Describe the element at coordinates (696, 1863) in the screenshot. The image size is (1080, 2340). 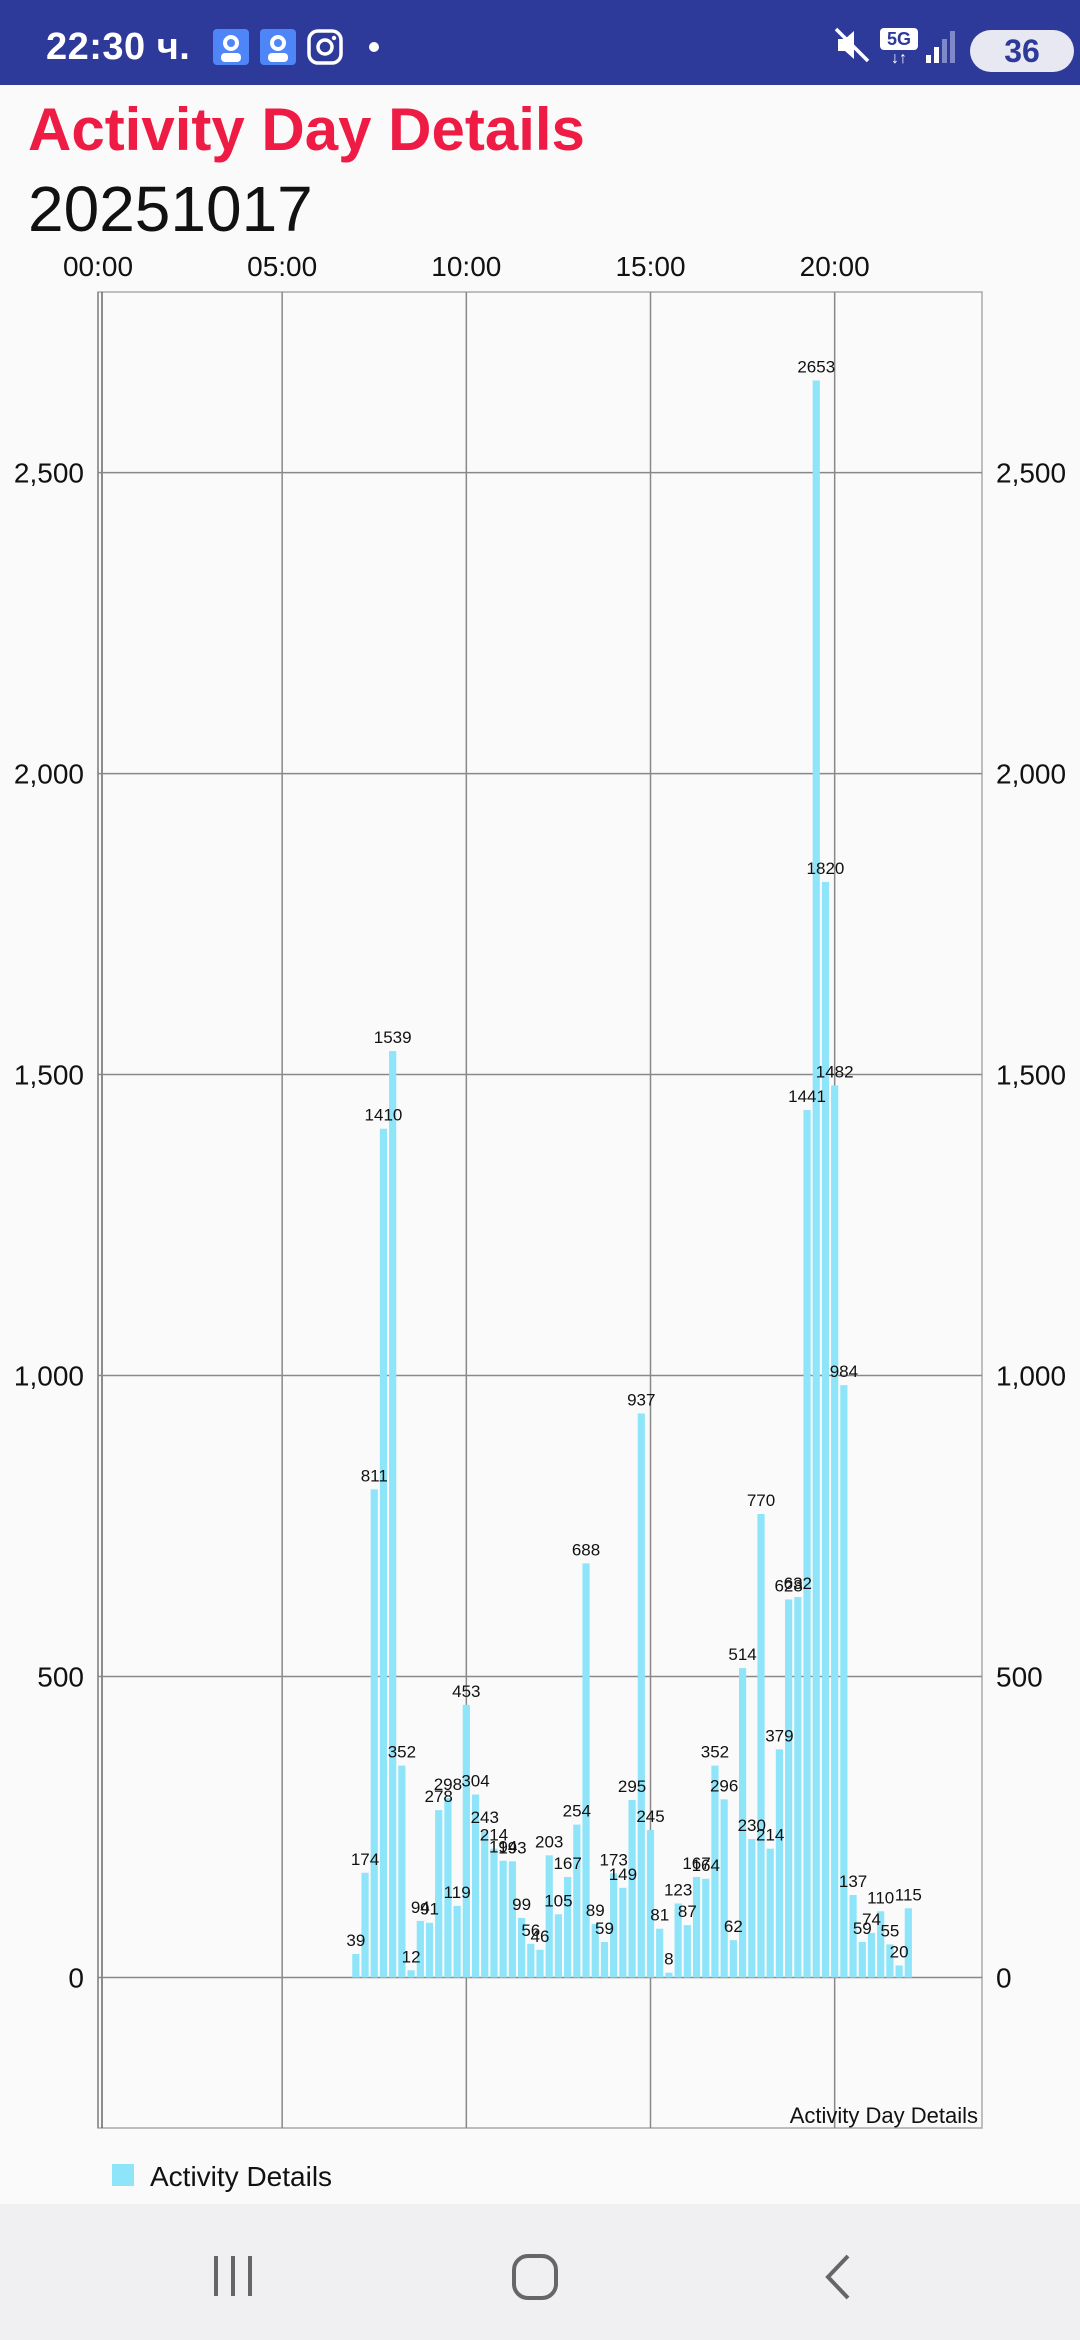
I see `bar-value-label: 167` at that location.